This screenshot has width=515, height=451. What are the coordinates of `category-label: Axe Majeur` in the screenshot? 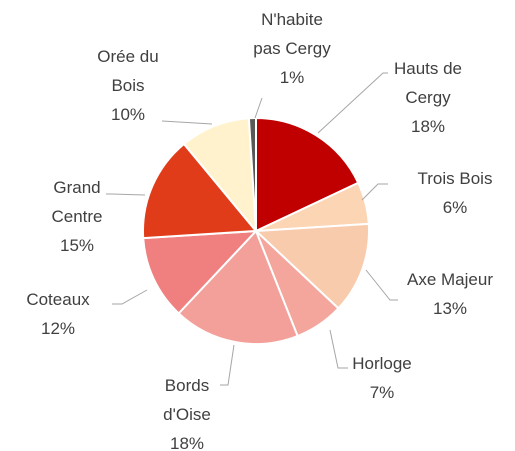 It's located at (450, 279).